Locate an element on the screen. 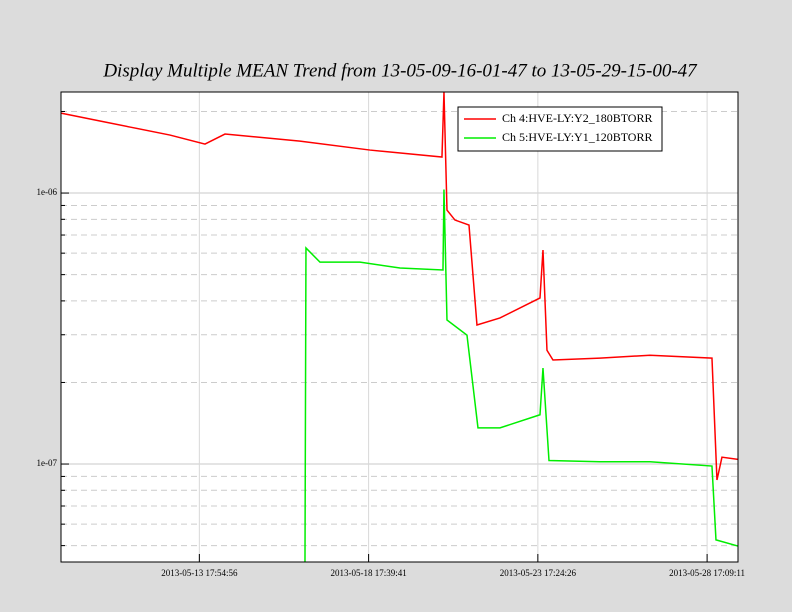  legend-label: Ch 4:HVE-LY:Y2_180BTORR is located at coordinates (577, 118).